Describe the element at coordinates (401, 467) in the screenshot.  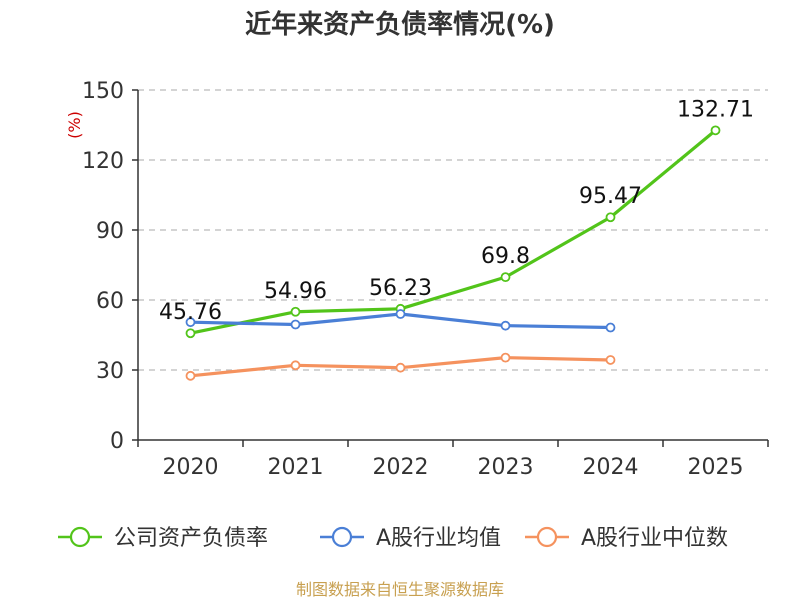
I see `x-tick-label: 2022` at that location.